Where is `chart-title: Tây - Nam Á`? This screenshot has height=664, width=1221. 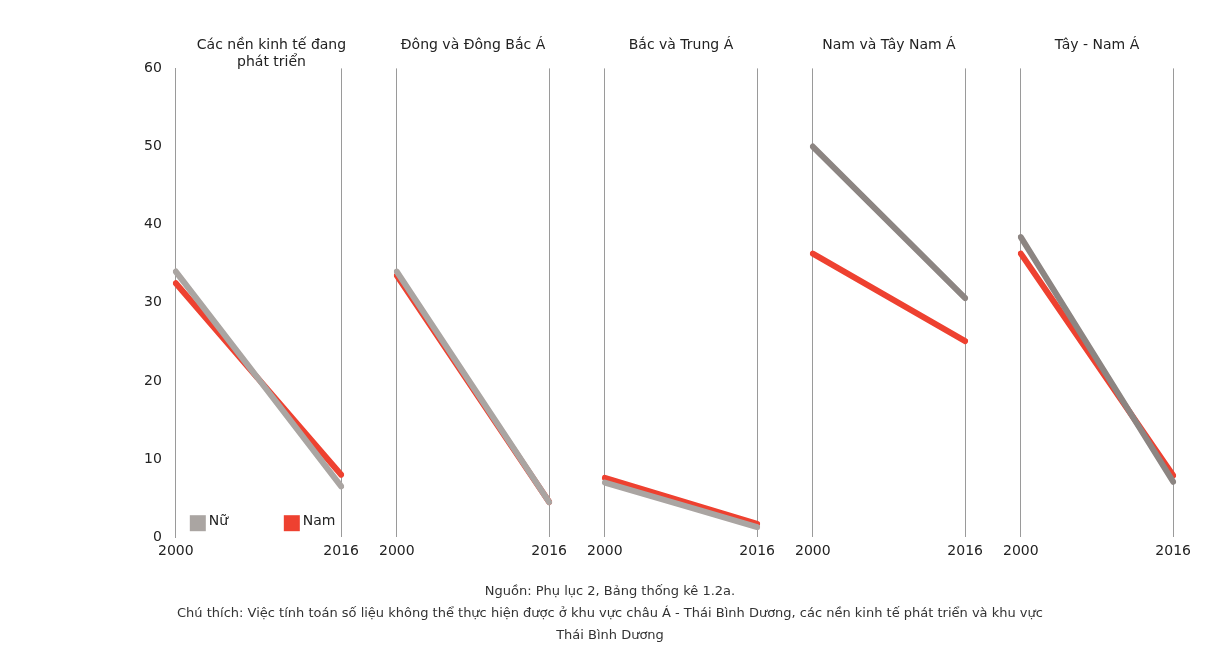
chart-title: Tây - Nam Á is located at coordinates (1097, 45).